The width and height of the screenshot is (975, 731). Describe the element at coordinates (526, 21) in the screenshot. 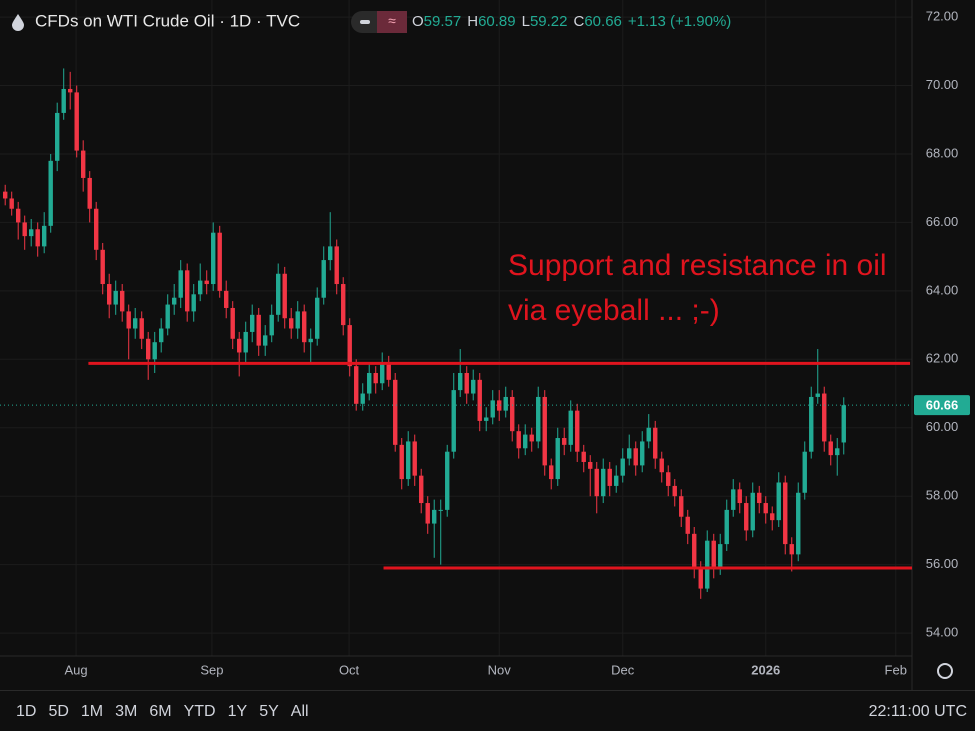

I see `ohlc-key: L` at that location.